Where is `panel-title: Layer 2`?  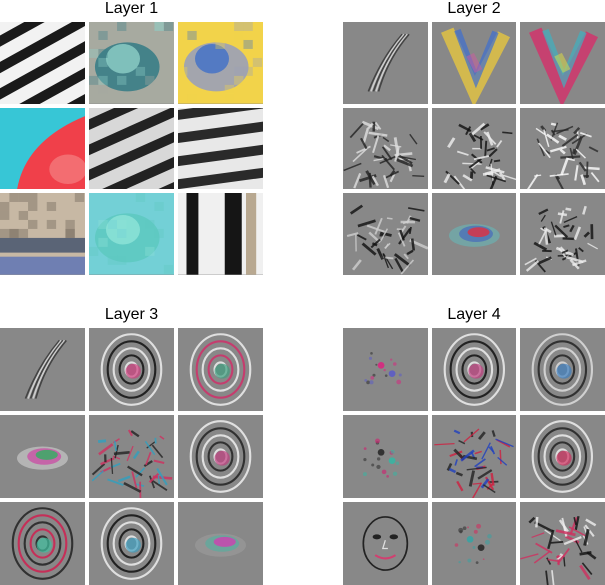
panel-title: Layer 2 is located at coordinates (474, 8).